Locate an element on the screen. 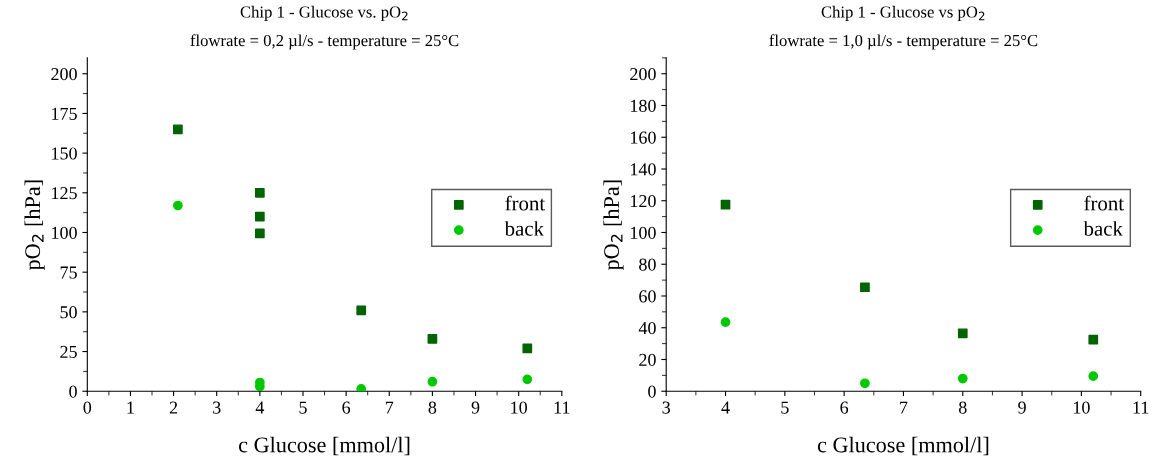 The image size is (1164, 463). y-tick-label: 150 is located at coordinates (64, 153).